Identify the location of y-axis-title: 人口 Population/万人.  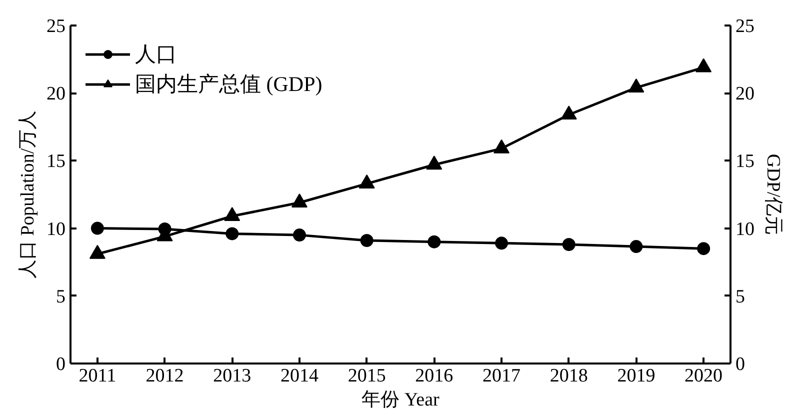
(28, 194).